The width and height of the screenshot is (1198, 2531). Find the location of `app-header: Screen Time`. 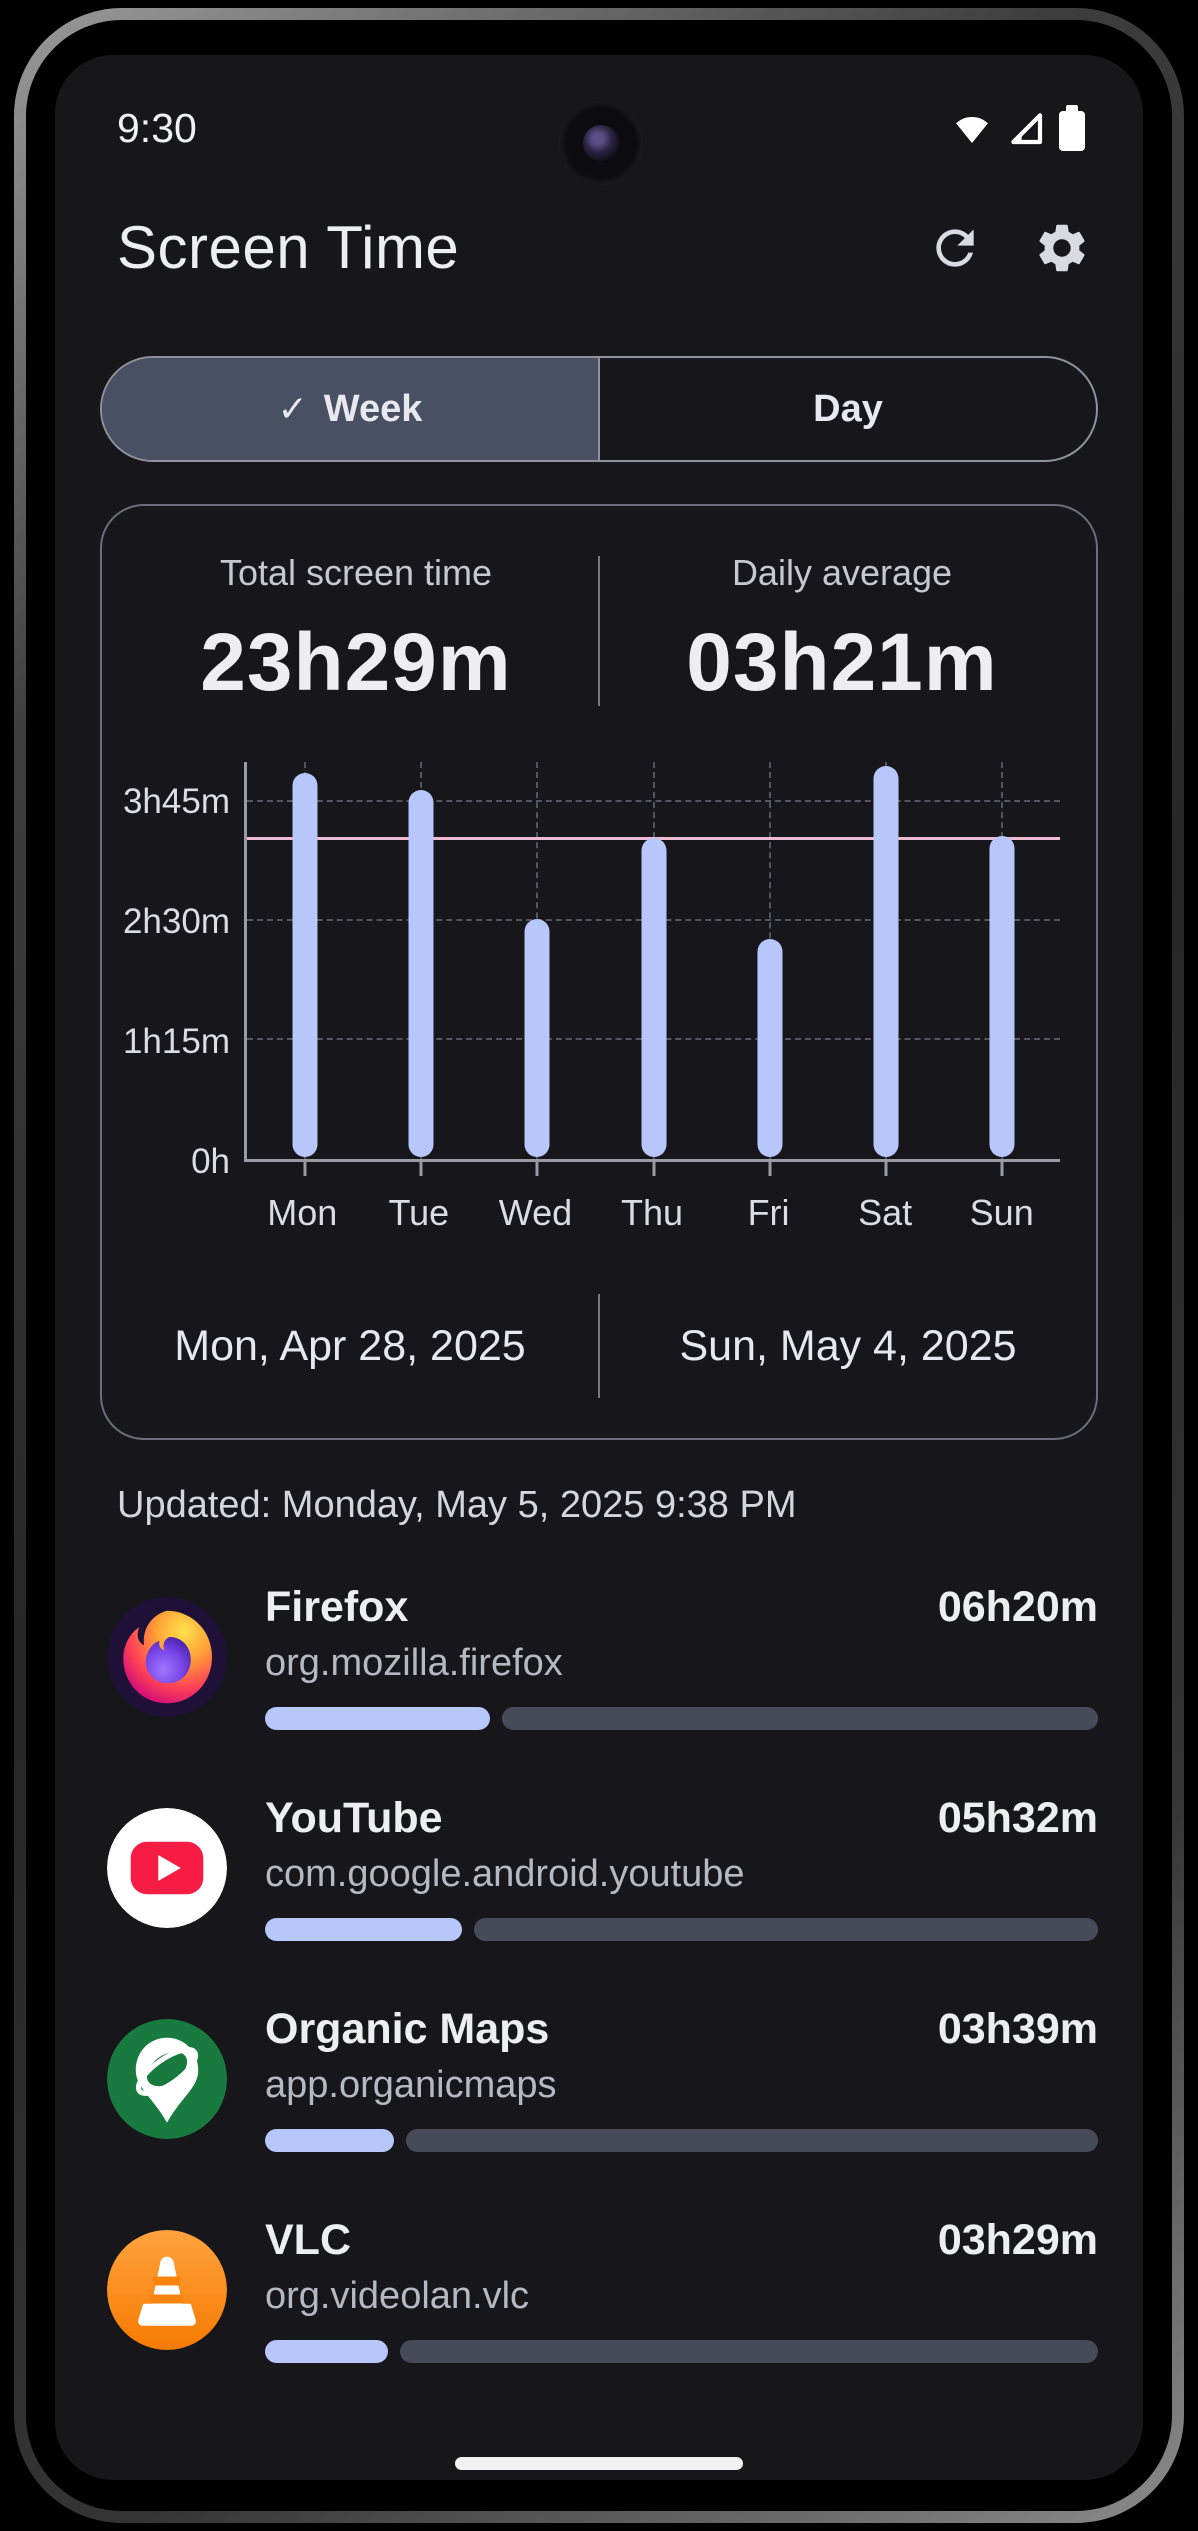

app-header: Screen Time is located at coordinates (599, 218).